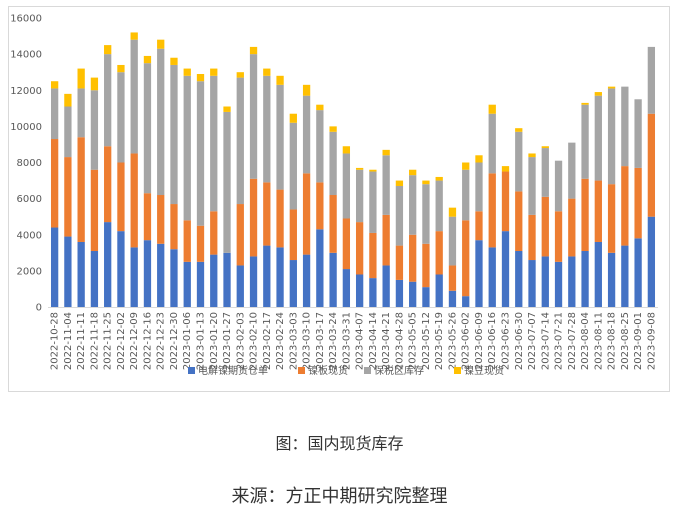 This screenshot has width=679, height=514. Describe the element at coordinates (386, 341) in the screenshot. I see `x-tick-label: 2023-04-21` at that location.